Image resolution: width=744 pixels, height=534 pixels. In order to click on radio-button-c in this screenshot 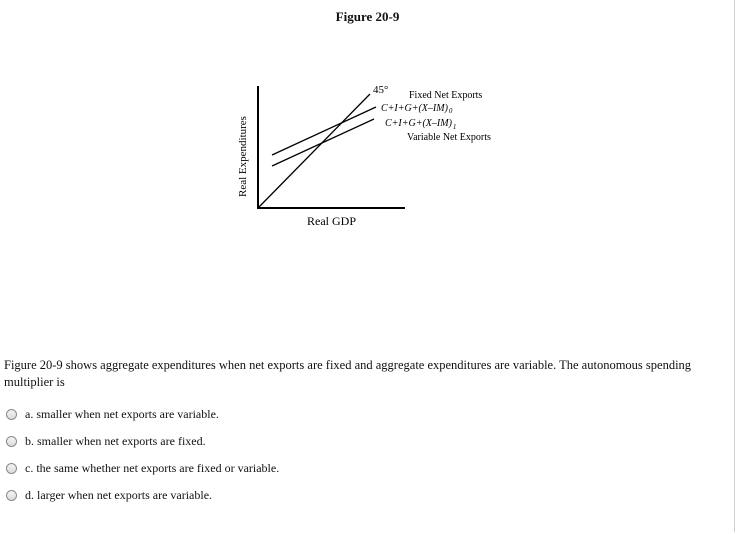, I will do `click(11, 468)`.